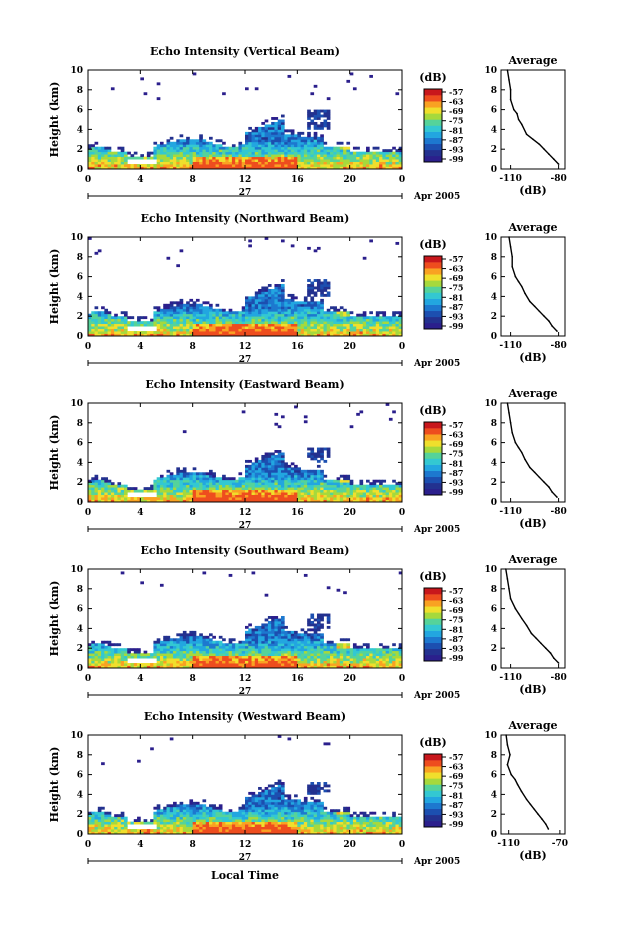 The height and width of the screenshot is (929, 620). What do you see at coordinates (456, 620) in the screenshot?
I see `colorbar-tick-label: -75` at bounding box center [456, 620].